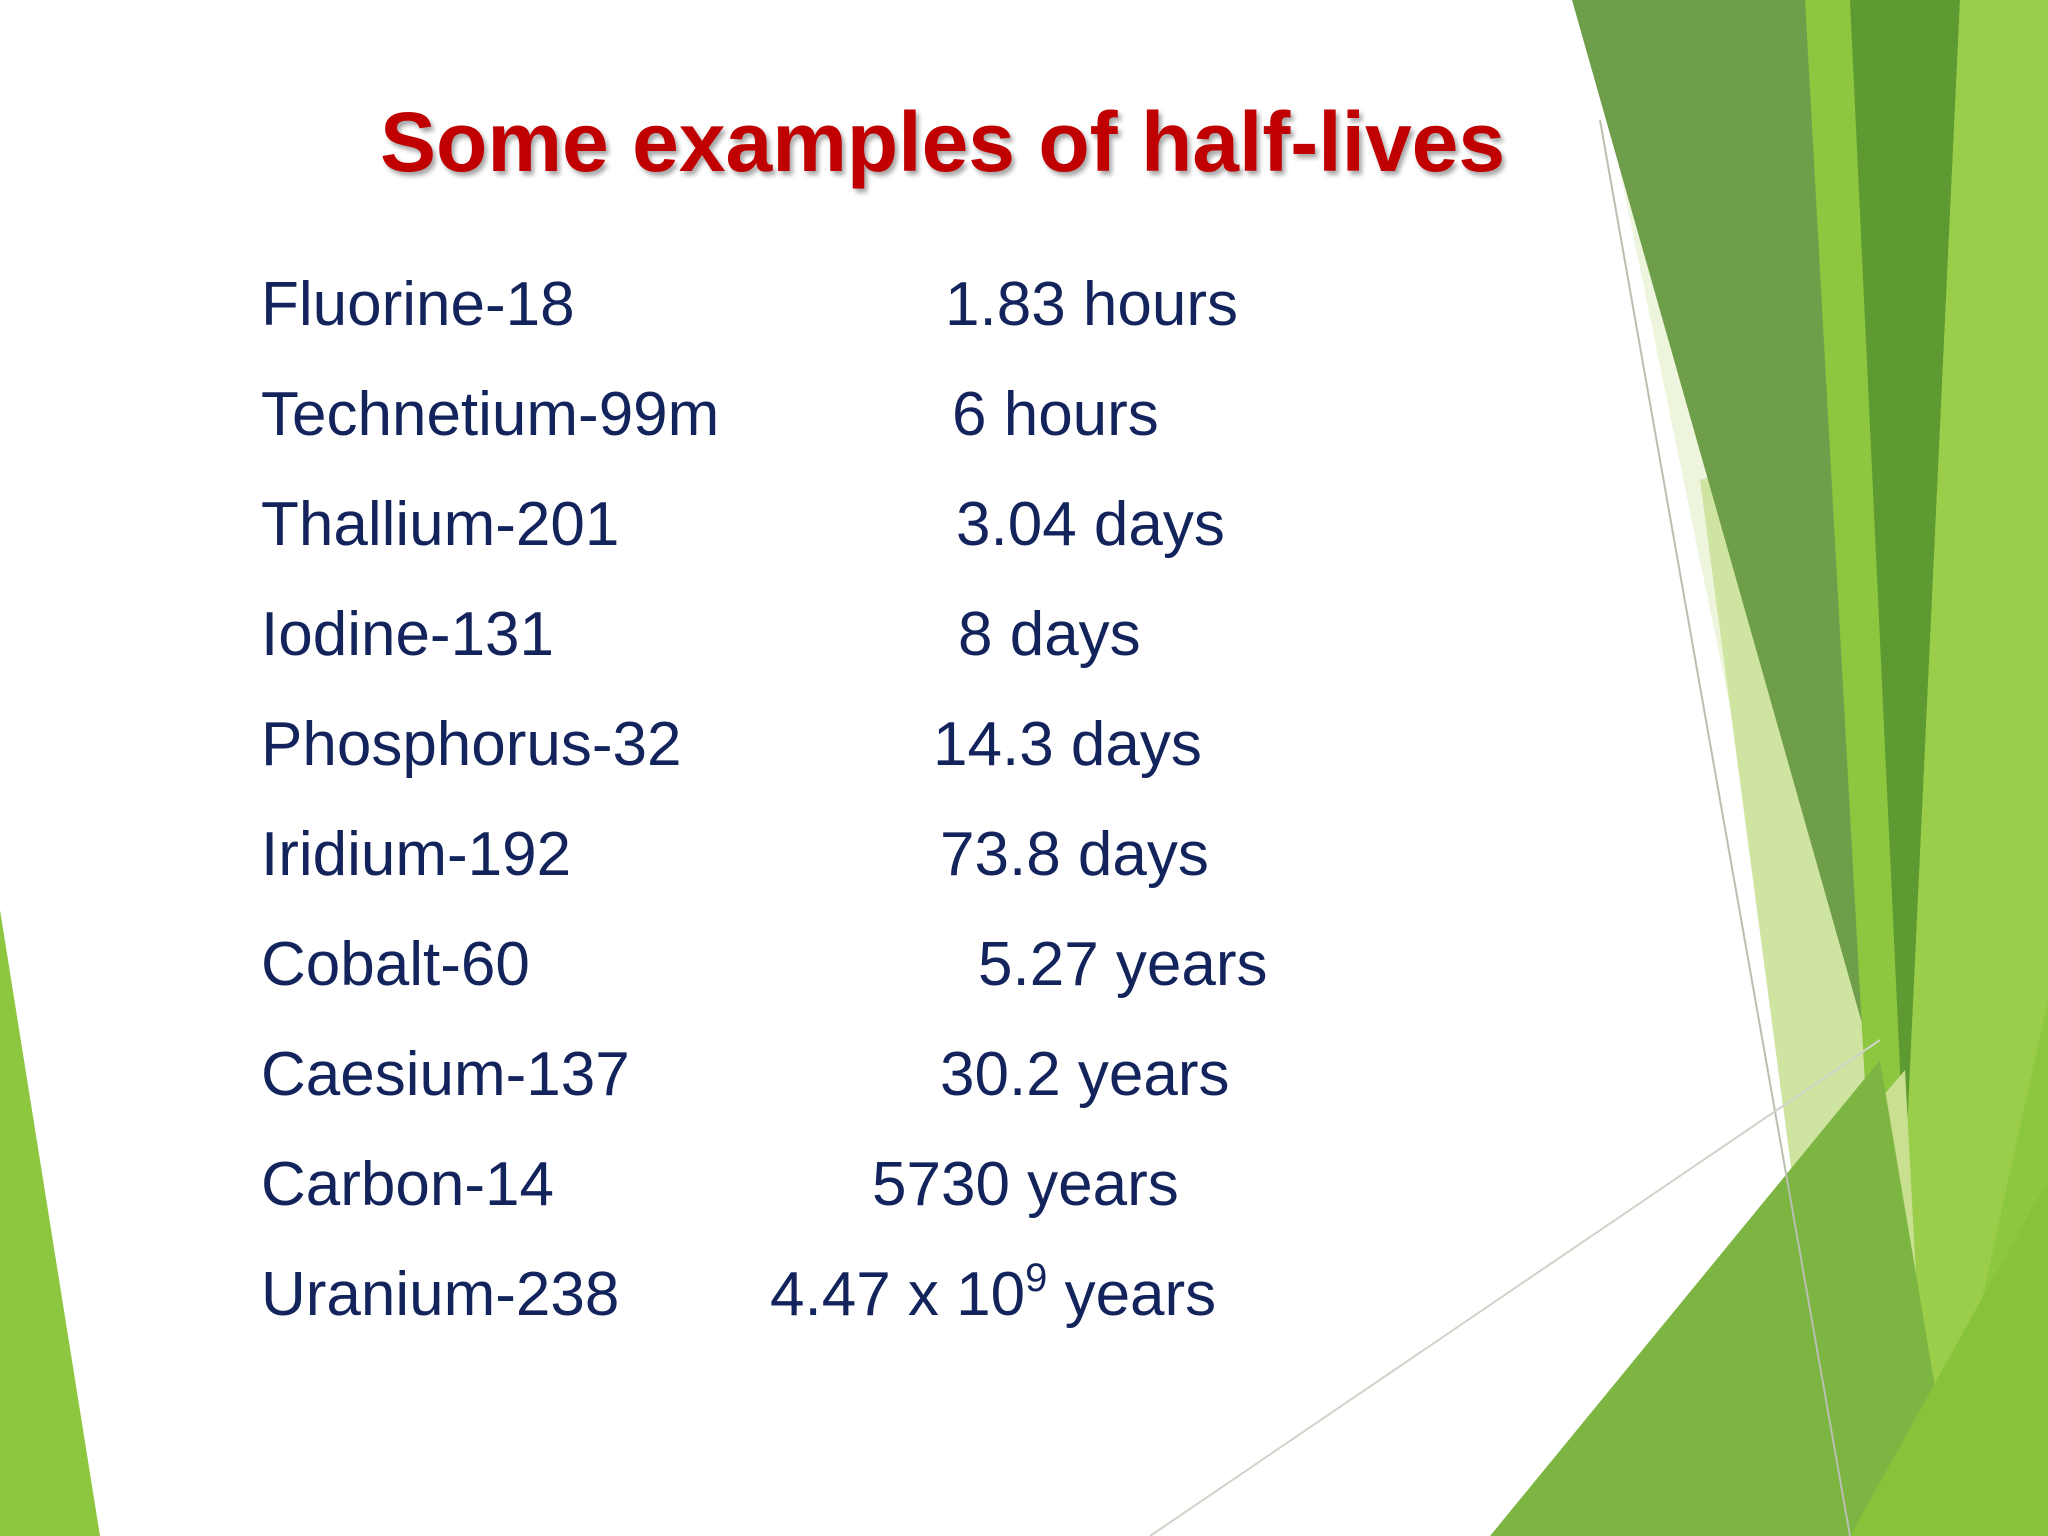 The image size is (2048, 1536). What do you see at coordinates (408, 634) in the screenshot?
I see `isotope-name: Iodine-131` at bounding box center [408, 634].